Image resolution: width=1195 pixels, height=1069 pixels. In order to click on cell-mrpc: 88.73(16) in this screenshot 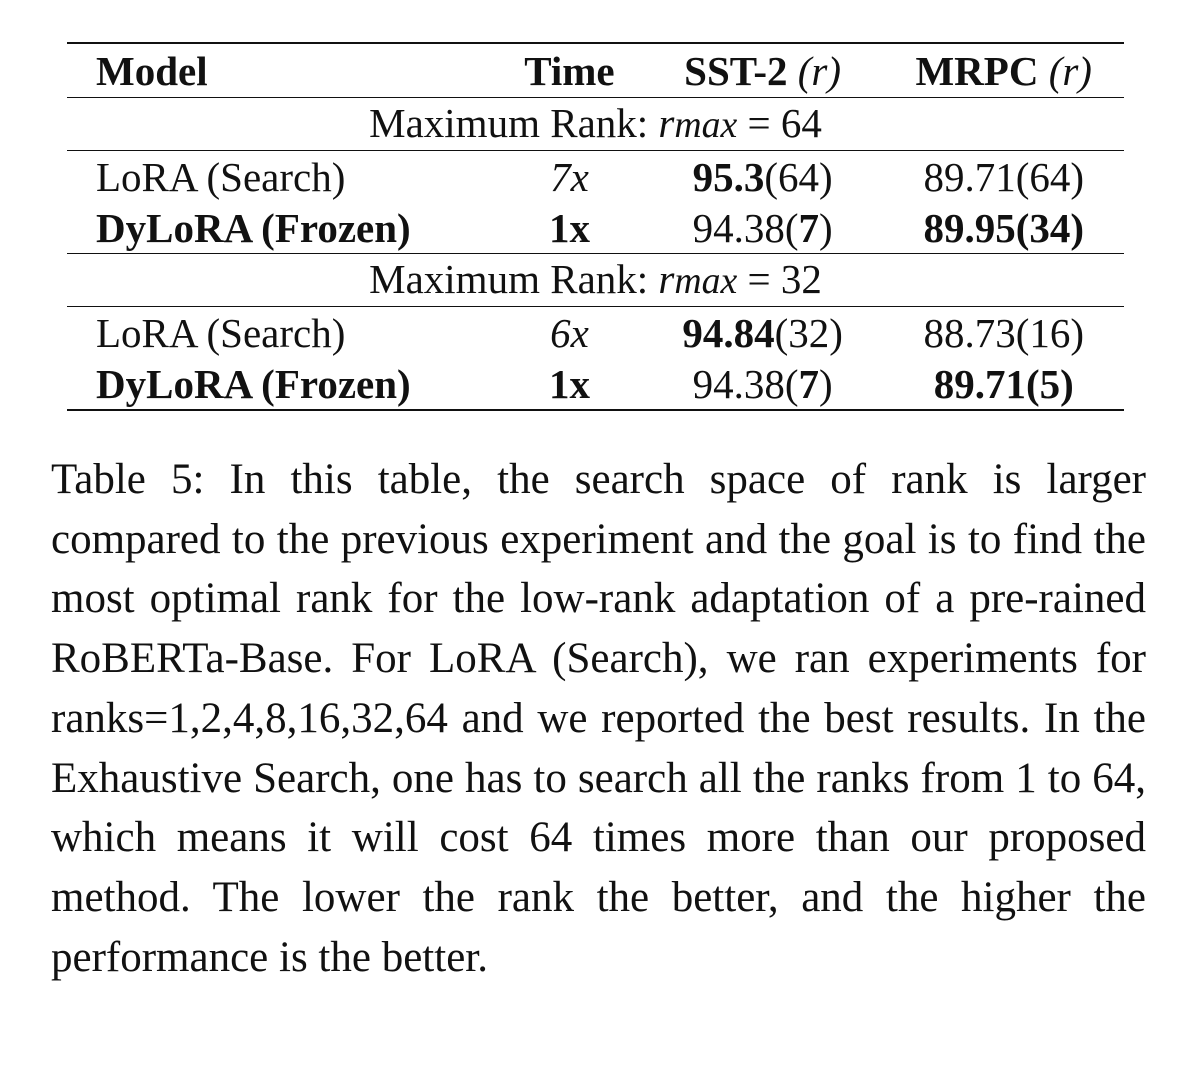, I will do `click(1004, 332)`.